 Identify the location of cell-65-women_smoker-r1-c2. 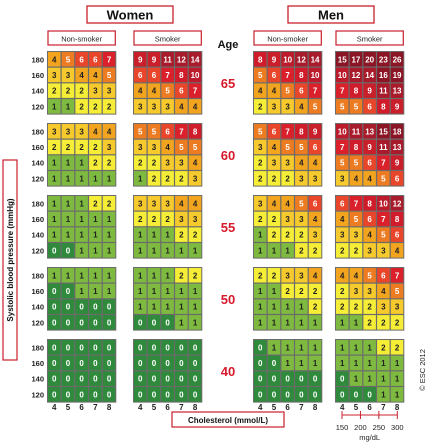
(167, 75).